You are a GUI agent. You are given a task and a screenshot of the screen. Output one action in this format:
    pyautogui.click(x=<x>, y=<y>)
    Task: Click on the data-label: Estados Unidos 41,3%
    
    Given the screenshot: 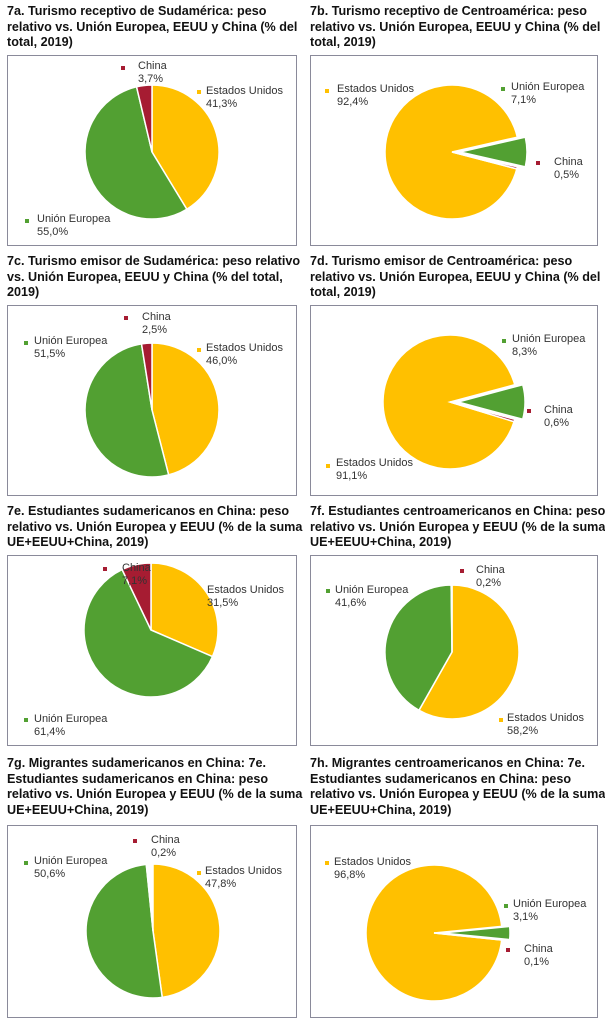 What is the action you would take?
    pyautogui.click(x=244, y=98)
    